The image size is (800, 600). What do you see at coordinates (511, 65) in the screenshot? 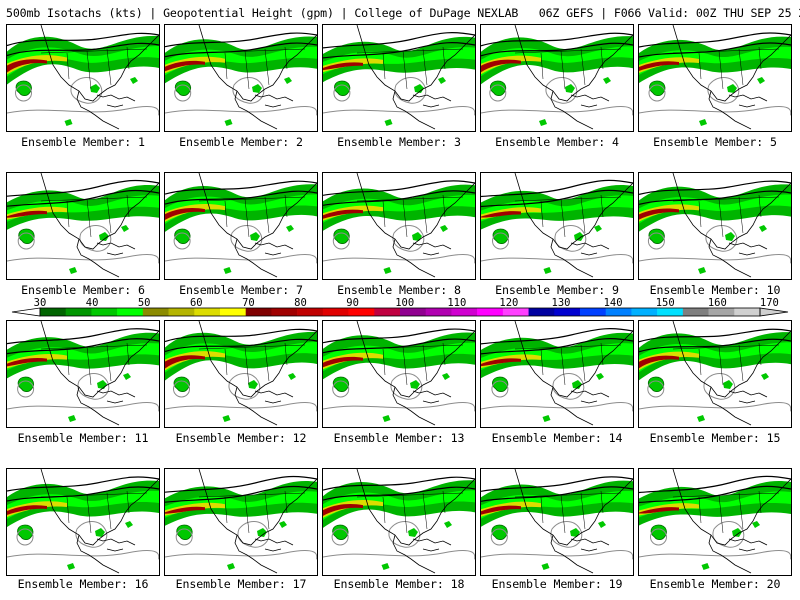
I see `jet-band-yellow` at bounding box center [511, 65].